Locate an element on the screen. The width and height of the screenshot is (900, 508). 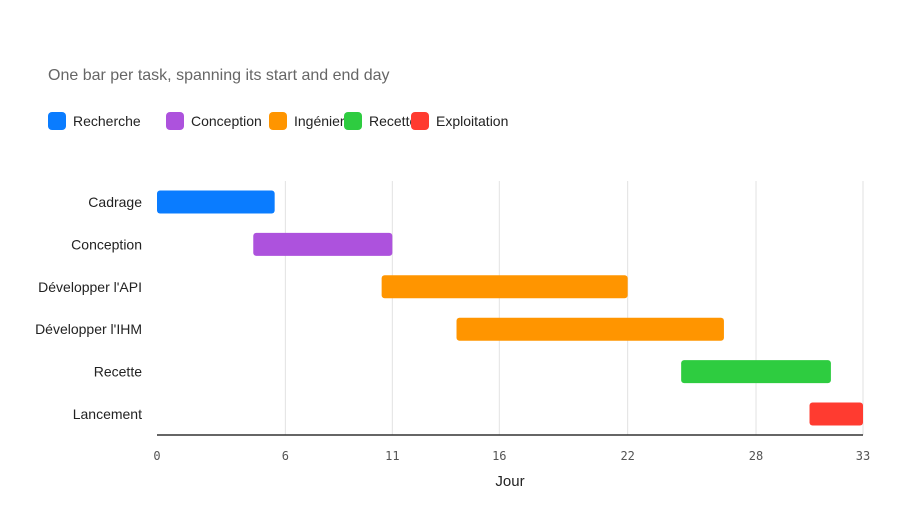
x-tick-label: 11 is located at coordinates (392, 456).